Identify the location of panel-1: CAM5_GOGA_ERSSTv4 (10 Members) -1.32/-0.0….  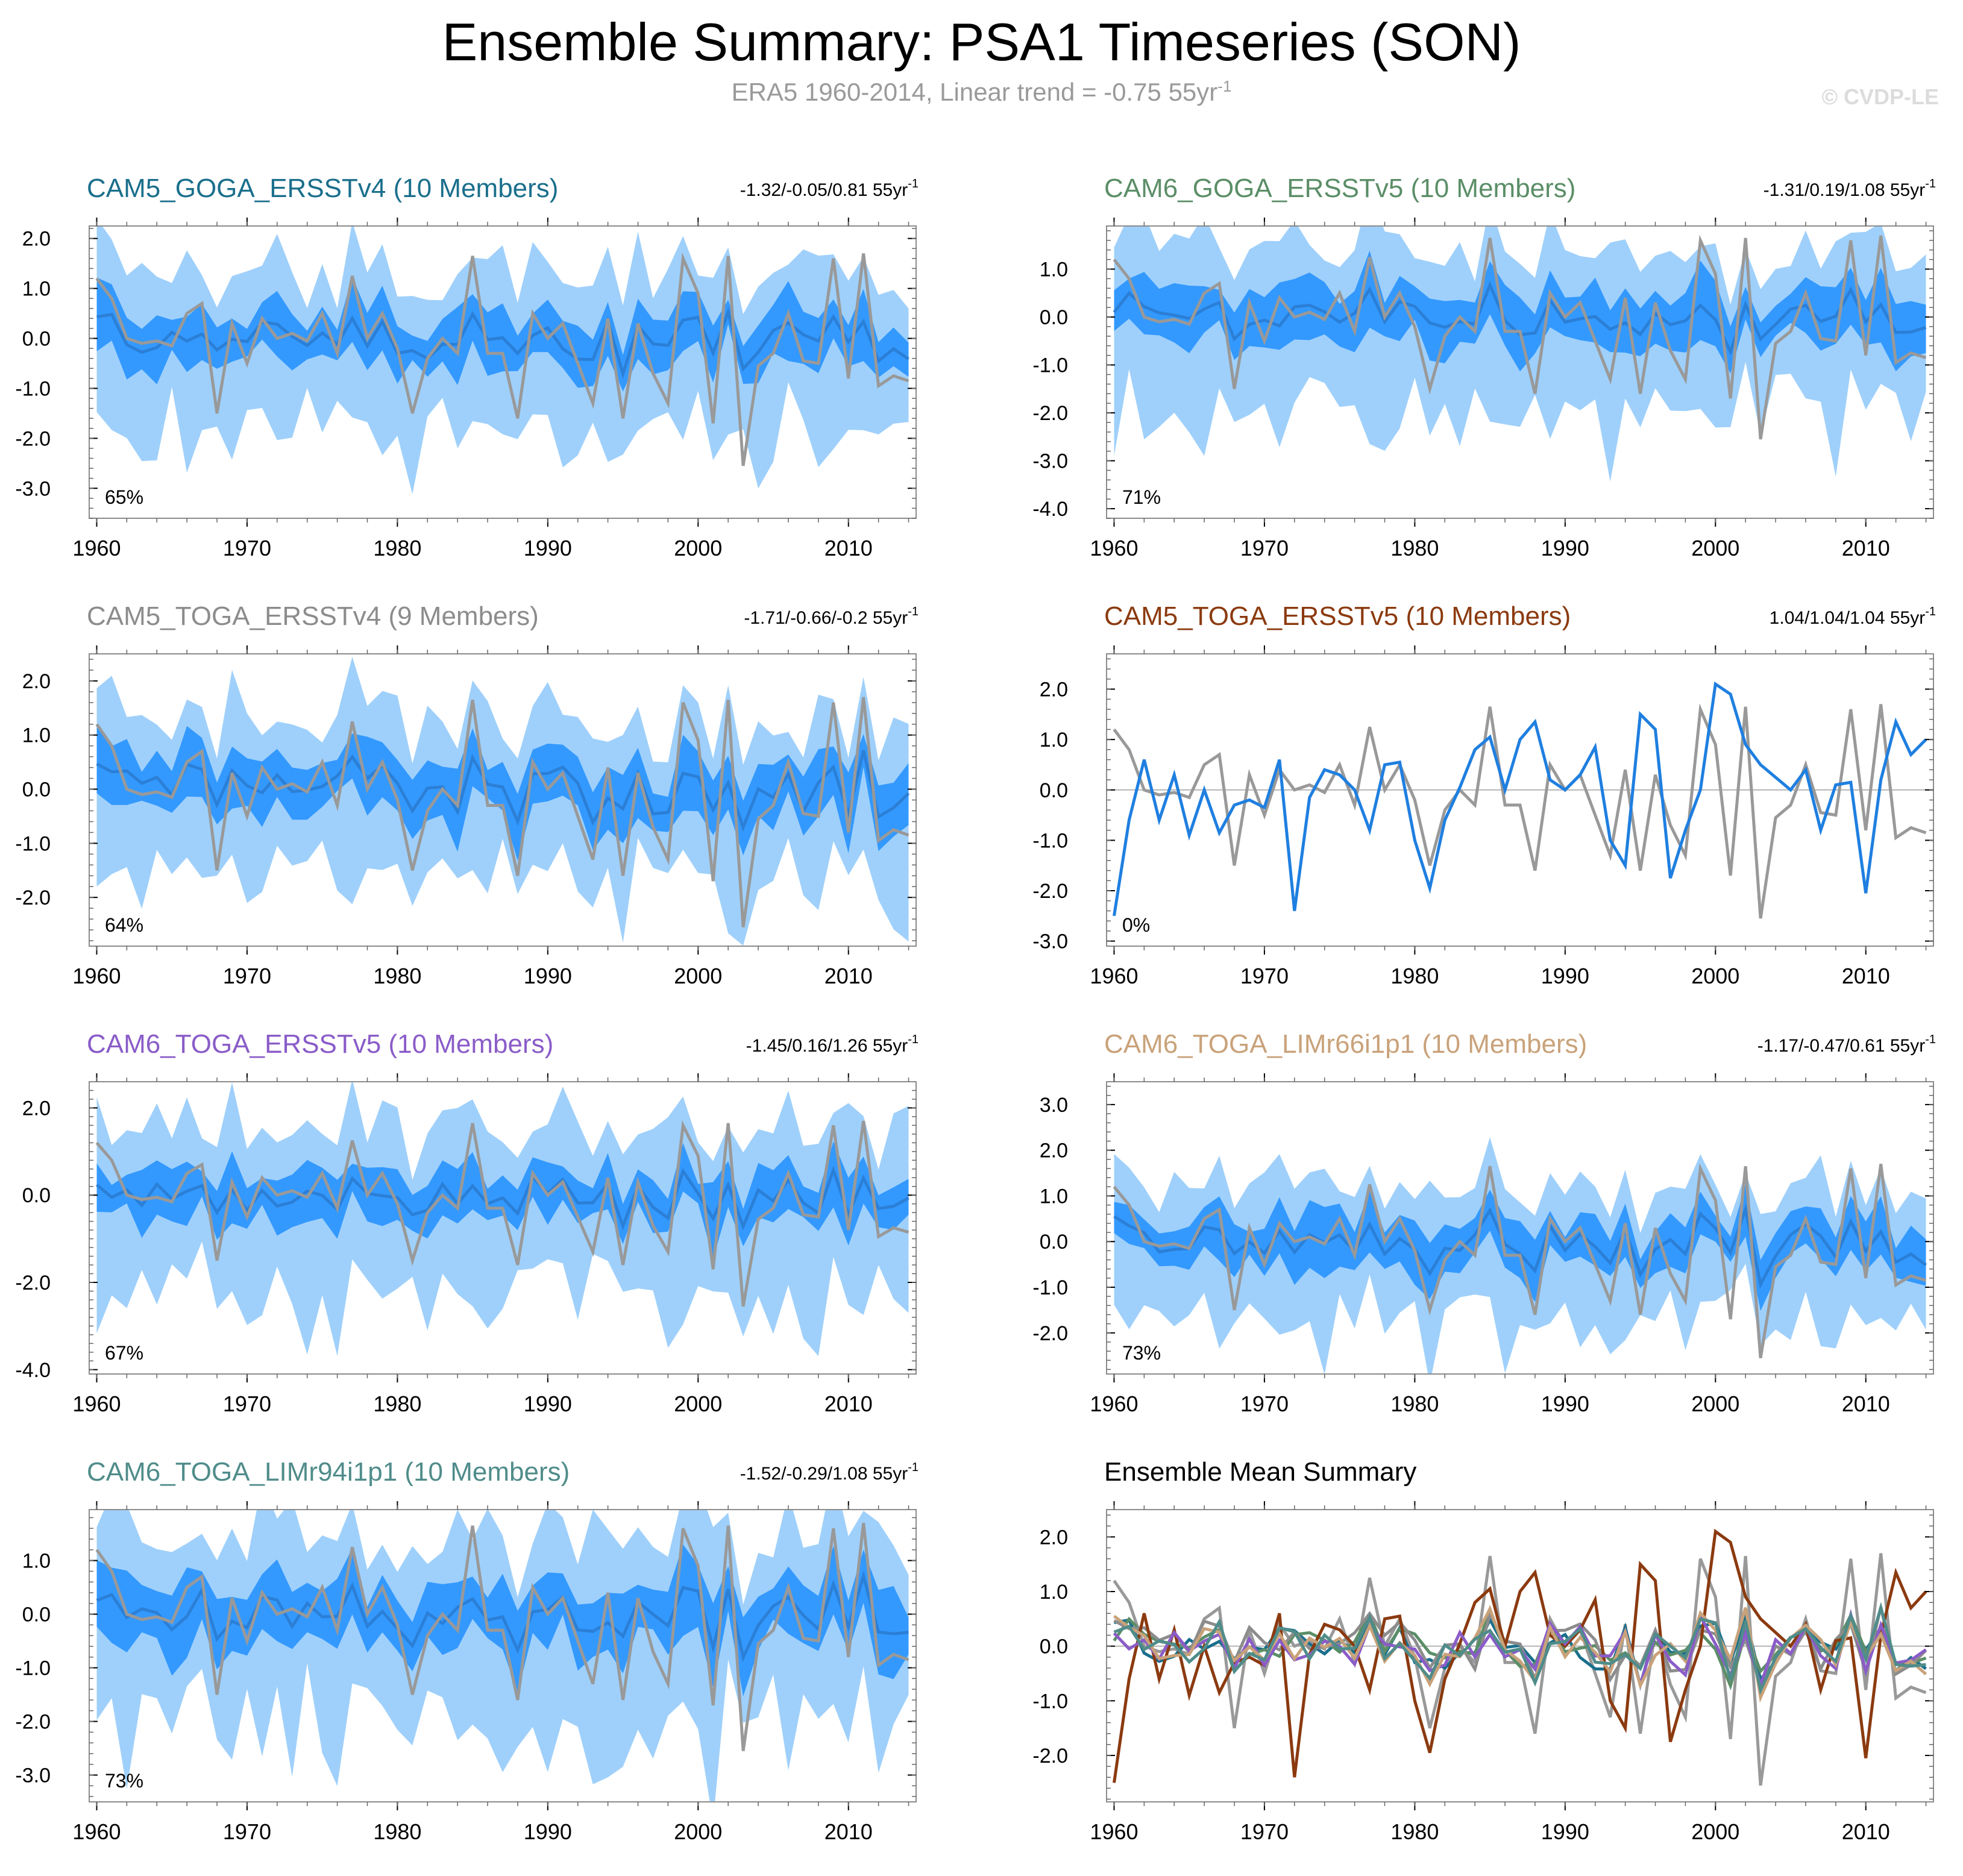
(467, 367).